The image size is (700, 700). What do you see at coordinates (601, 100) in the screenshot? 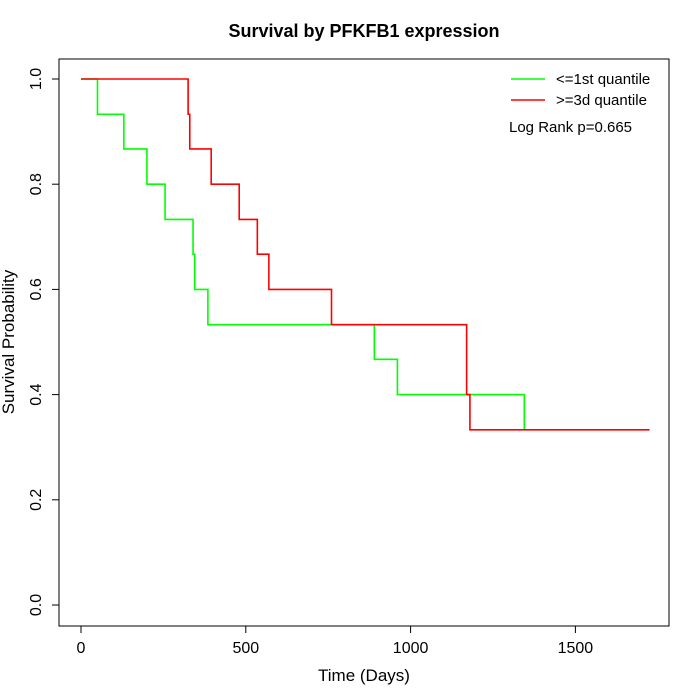
I see `legend-label: >=3d quantile` at bounding box center [601, 100].